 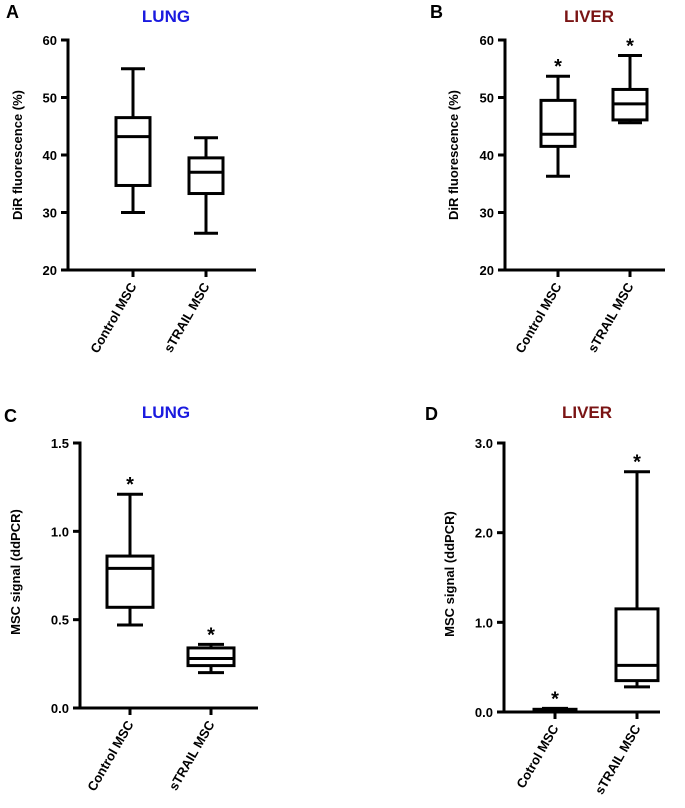 What do you see at coordinates (431, 414) in the screenshot?
I see `panel-letter: D` at bounding box center [431, 414].